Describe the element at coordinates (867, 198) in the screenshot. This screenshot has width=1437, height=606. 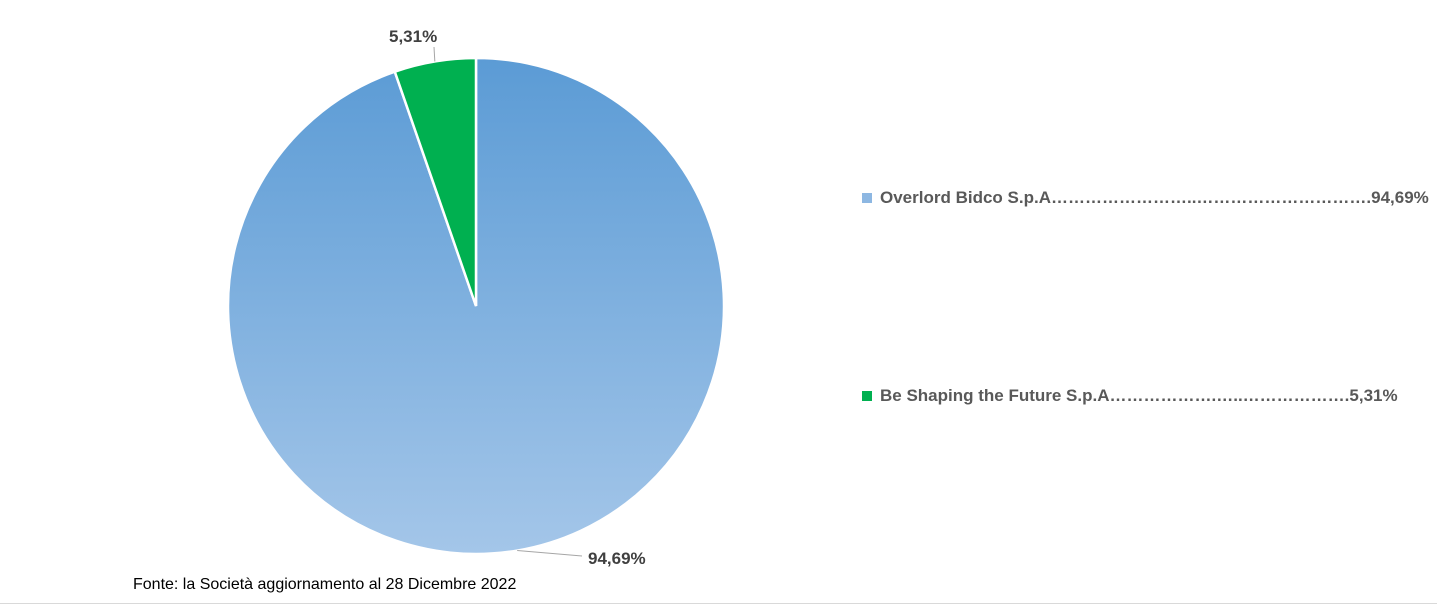
I see `legend-swatch-overlord` at that location.